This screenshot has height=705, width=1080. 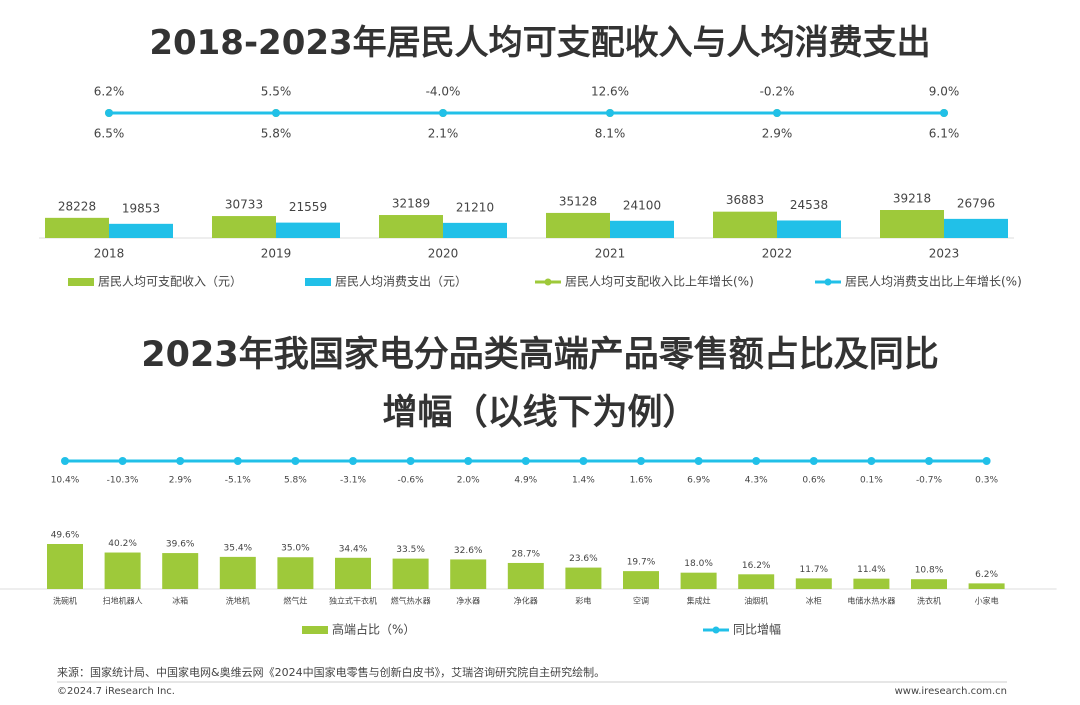 I want to click on value-label: 10.8%, so click(x=929, y=571).